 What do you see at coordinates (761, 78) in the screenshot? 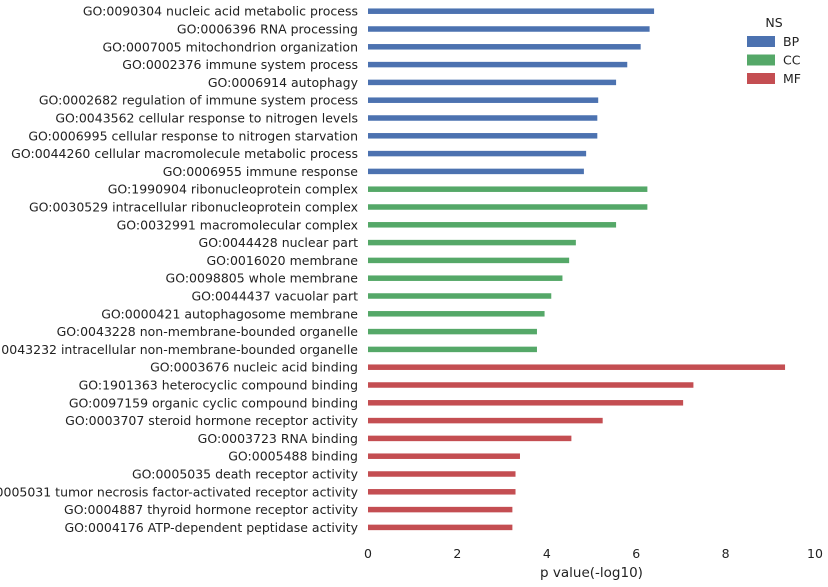
I see `legend-swatch-mf` at bounding box center [761, 78].